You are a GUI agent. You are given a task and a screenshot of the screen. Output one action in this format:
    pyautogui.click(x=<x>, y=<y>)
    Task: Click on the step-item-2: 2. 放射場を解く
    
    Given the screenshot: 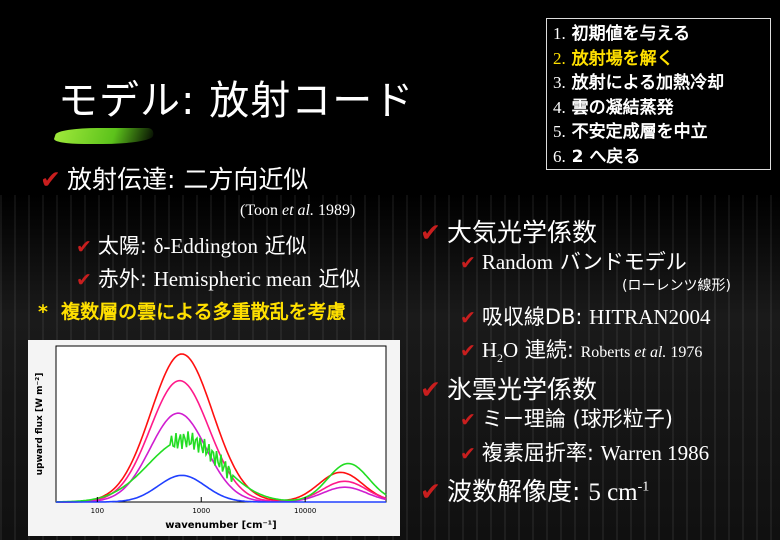 What is the action you would take?
    pyautogui.click(x=613, y=58)
    